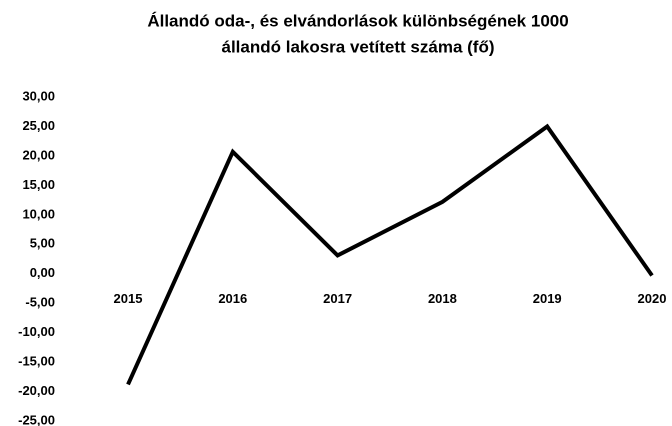 The height and width of the screenshot is (426, 672). Describe the element at coordinates (38, 95) in the screenshot. I see `y-tick-label: 30,00` at that location.